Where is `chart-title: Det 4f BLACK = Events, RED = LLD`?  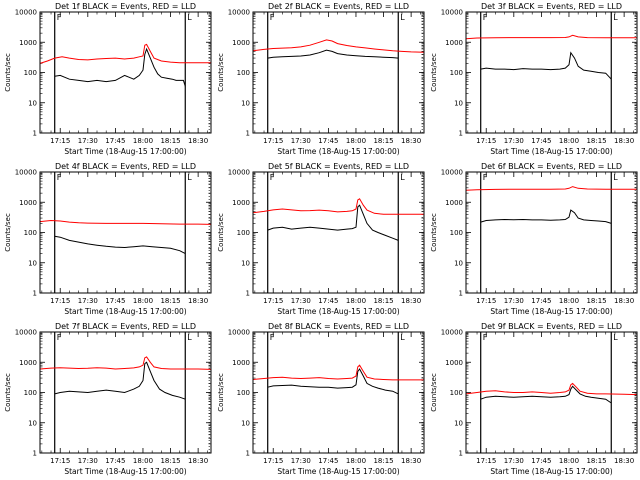
chart-title: Det 4f BLACK = Events, RED = LLD is located at coordinates (125, 166).